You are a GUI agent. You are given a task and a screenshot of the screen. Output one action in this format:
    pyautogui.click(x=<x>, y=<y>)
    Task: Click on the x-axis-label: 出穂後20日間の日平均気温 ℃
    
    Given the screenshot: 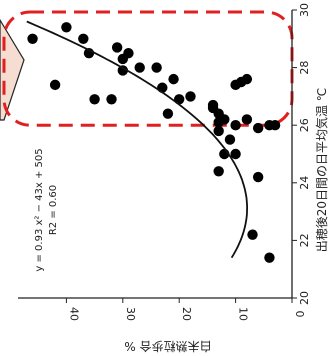 What is the action you would take?
    pyautogui.click(x=321, y=170)
    